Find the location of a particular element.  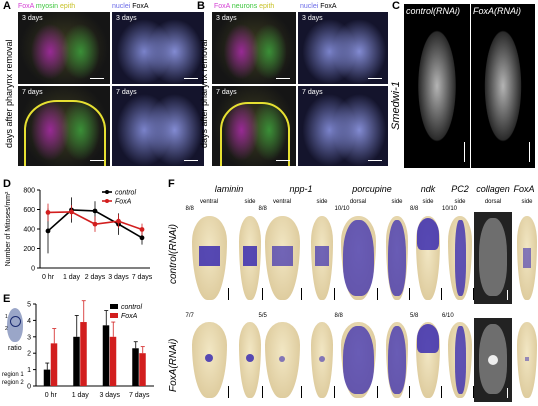

gene-header-porcupine: porcupine is located at coordinates (372, 189).